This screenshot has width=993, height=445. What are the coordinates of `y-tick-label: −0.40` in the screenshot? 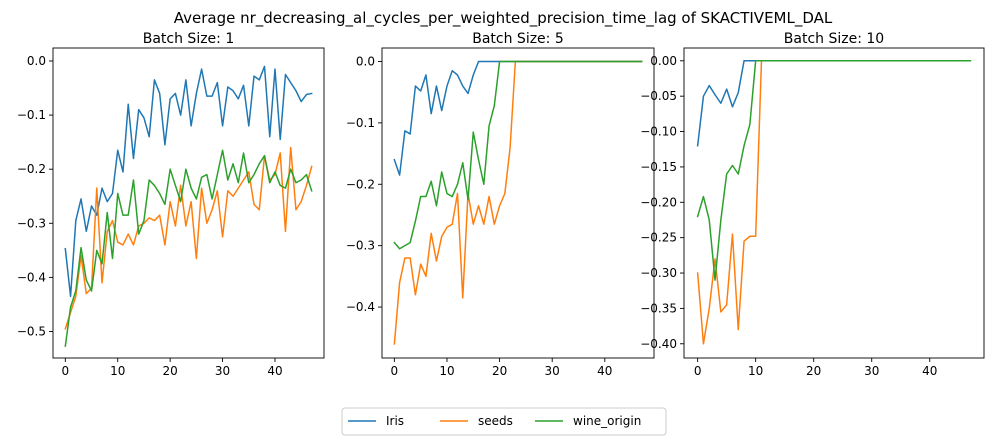 It's located at (658, 344).